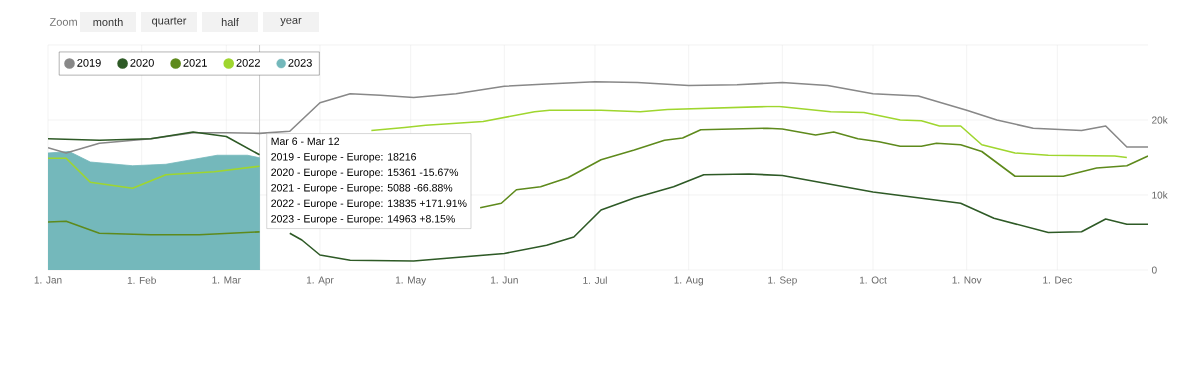 The height and width of the screenshot is (368, 1200). What do you see at coordinates (169, 22) in the screenshot?
I see `text: quarter` at bounding box center [169, 22].